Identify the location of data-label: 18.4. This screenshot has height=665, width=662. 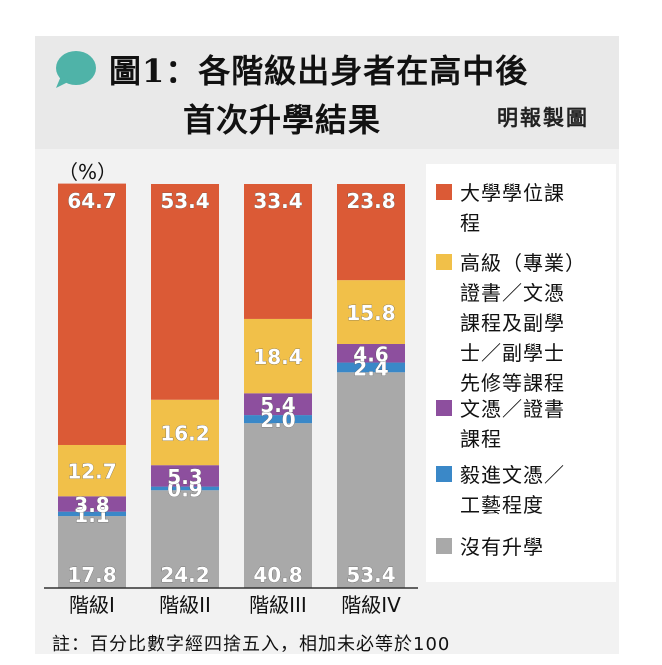
(277, 357).